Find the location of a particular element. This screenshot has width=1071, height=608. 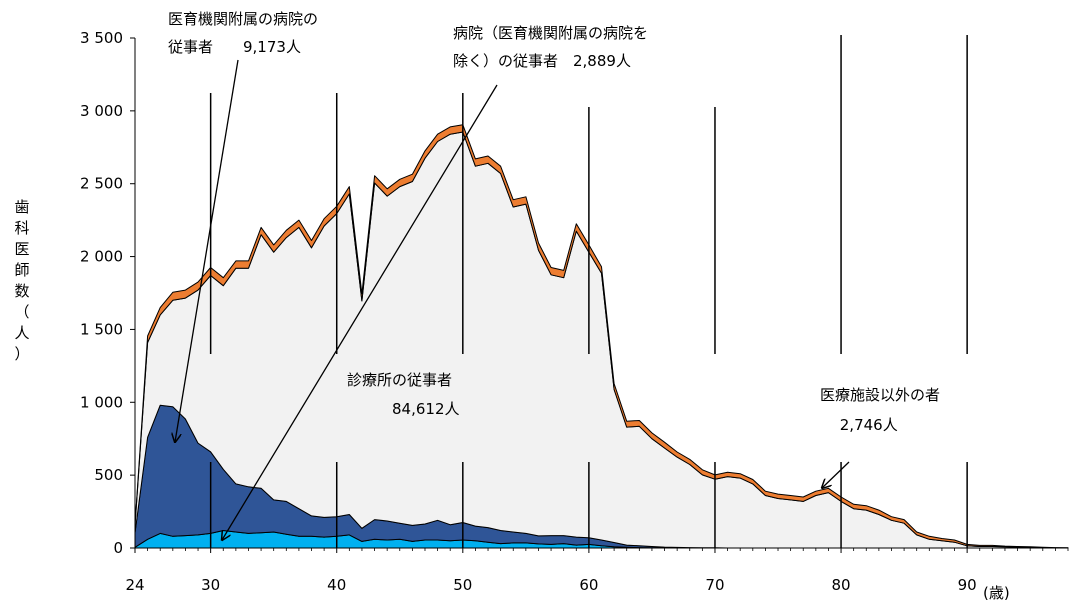

x-axis-unit: (歳) is located at coordinates (996, 593).